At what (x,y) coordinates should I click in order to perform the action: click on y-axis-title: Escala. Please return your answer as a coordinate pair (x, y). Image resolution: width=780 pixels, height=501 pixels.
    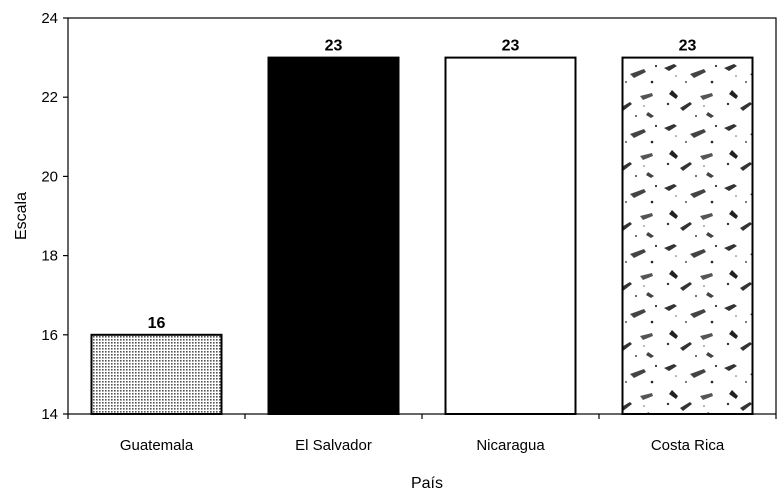
    Looking at the image, I should click on (21, 216).